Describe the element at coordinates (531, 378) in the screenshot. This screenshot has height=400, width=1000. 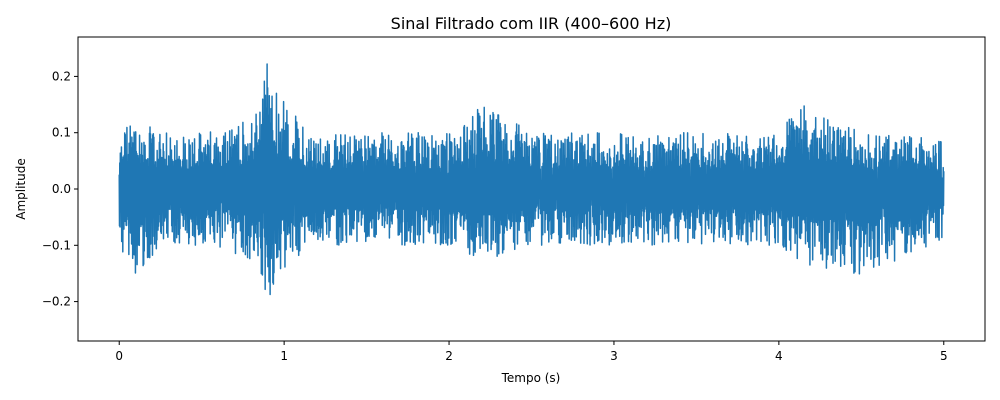
I see `x-axis-label: Tempo (s)` at that location.